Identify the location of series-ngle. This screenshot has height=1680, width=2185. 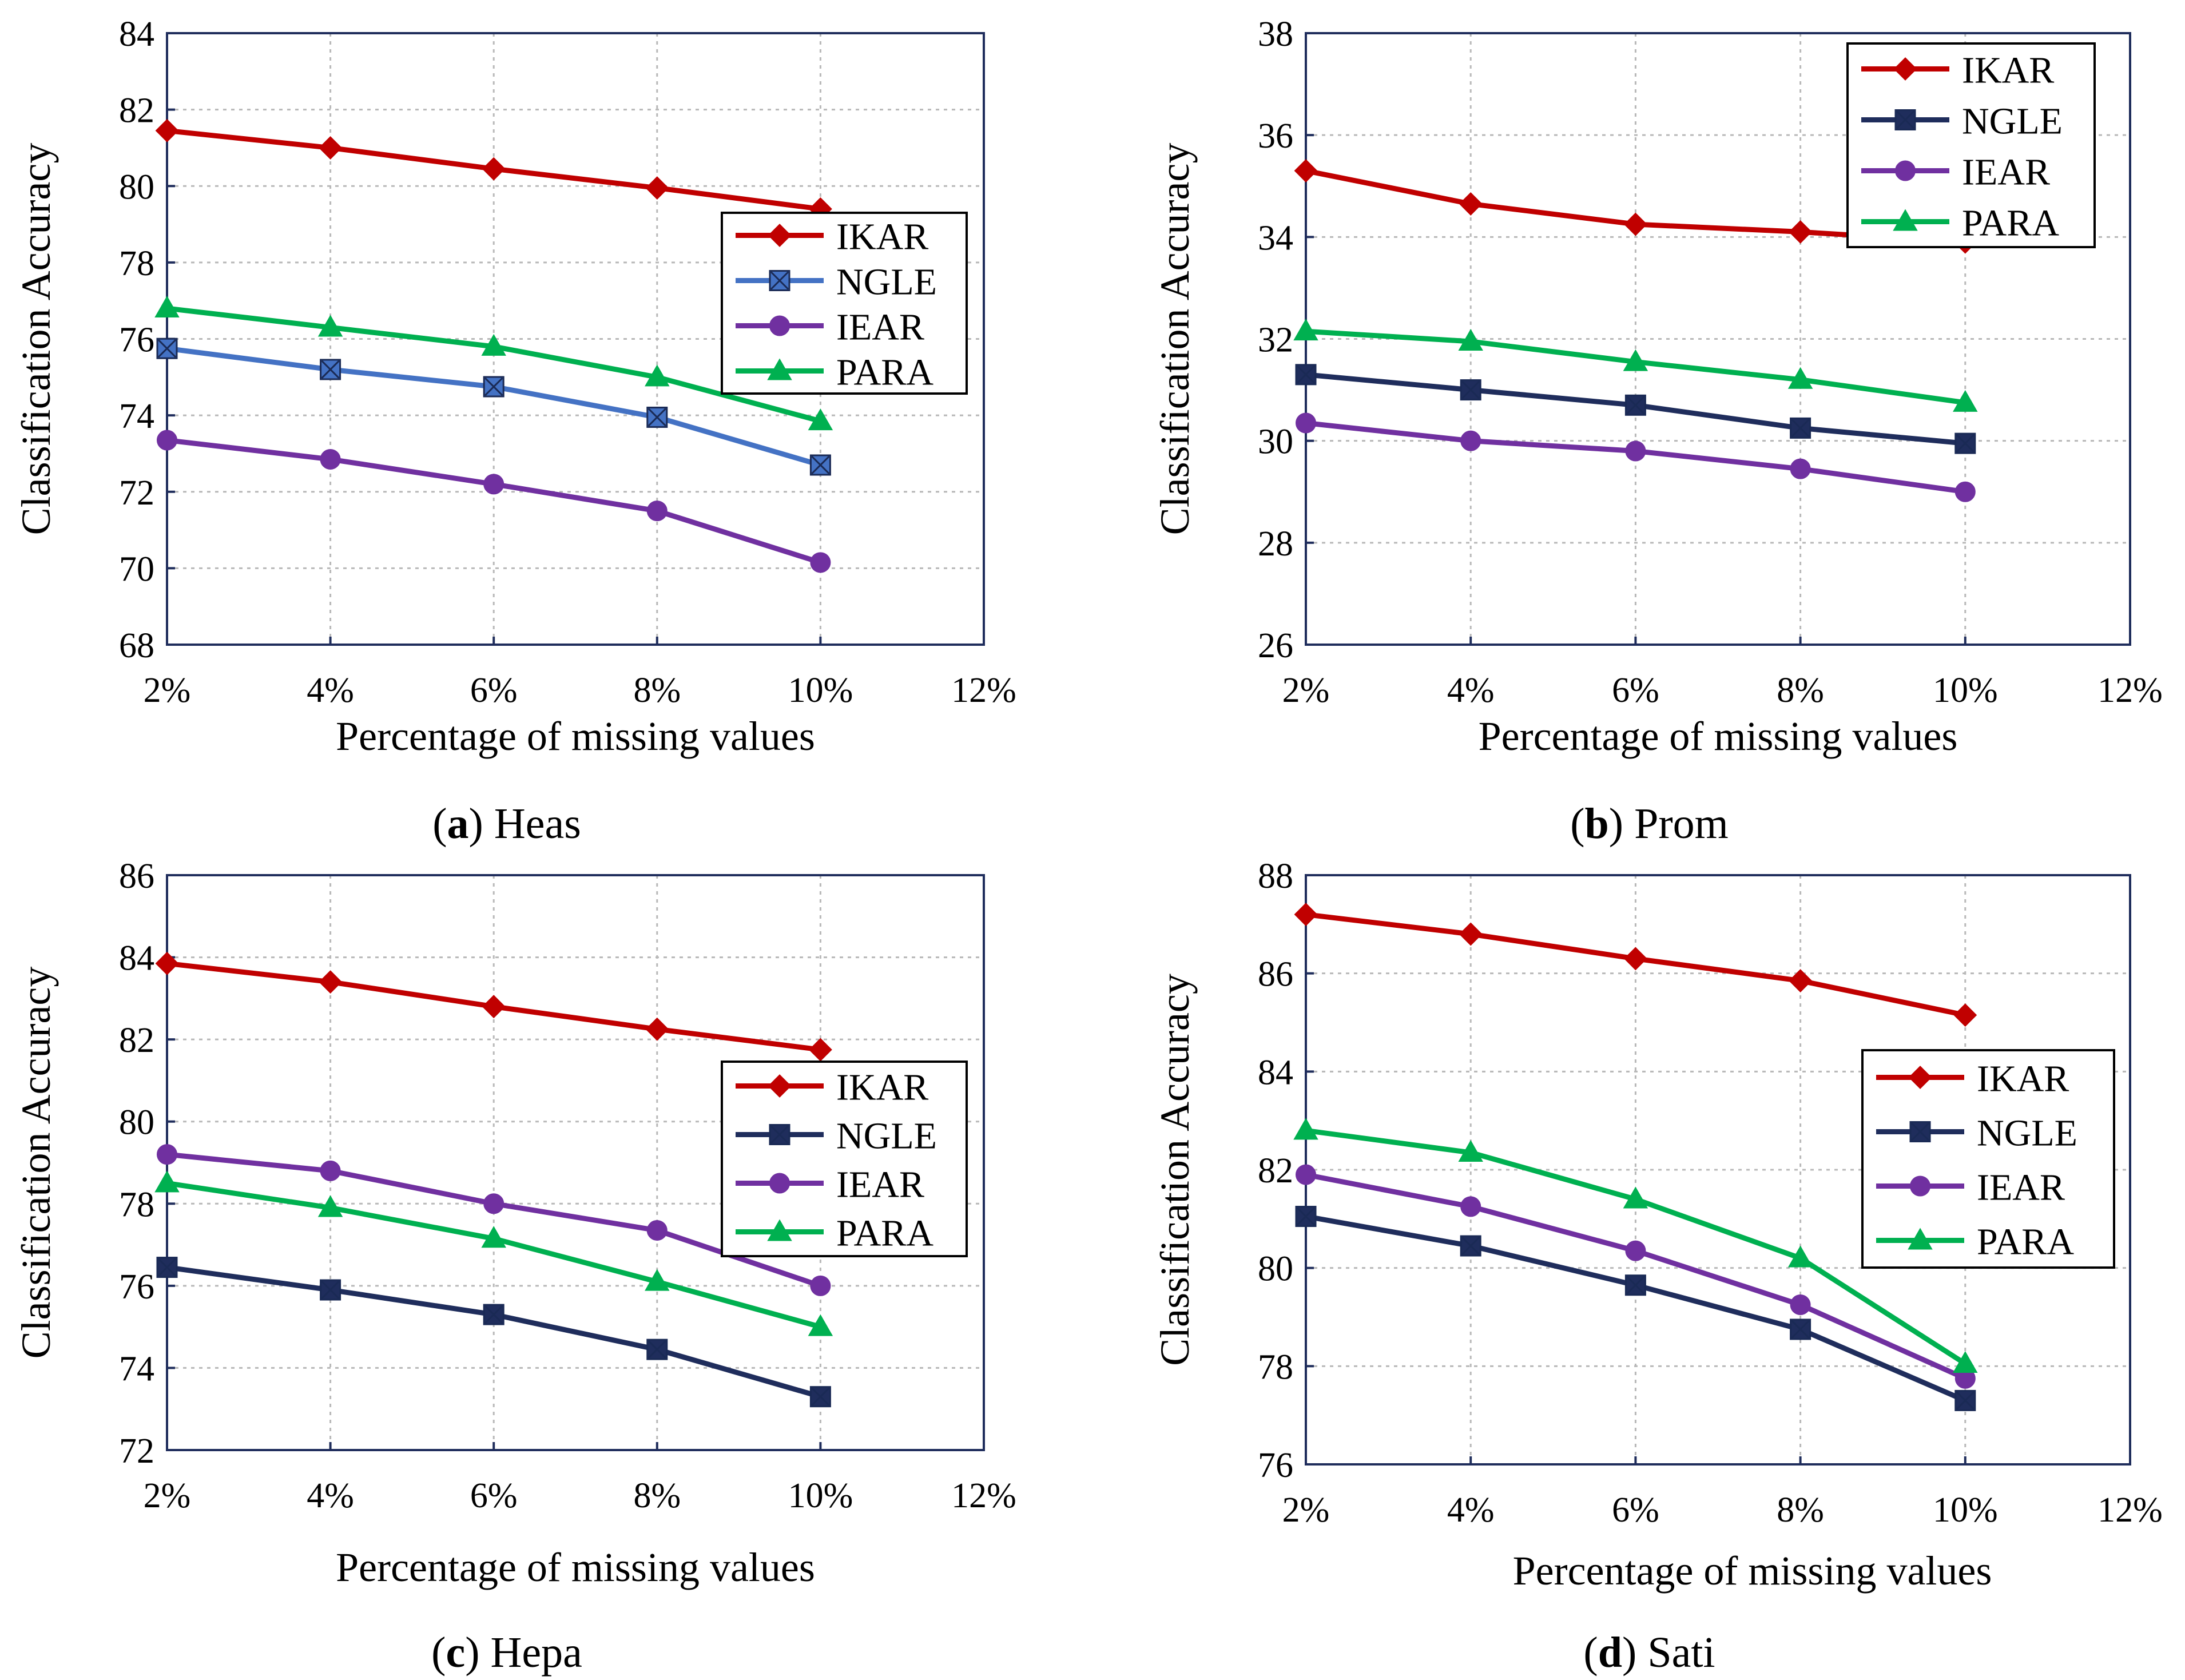
(1635, 409).